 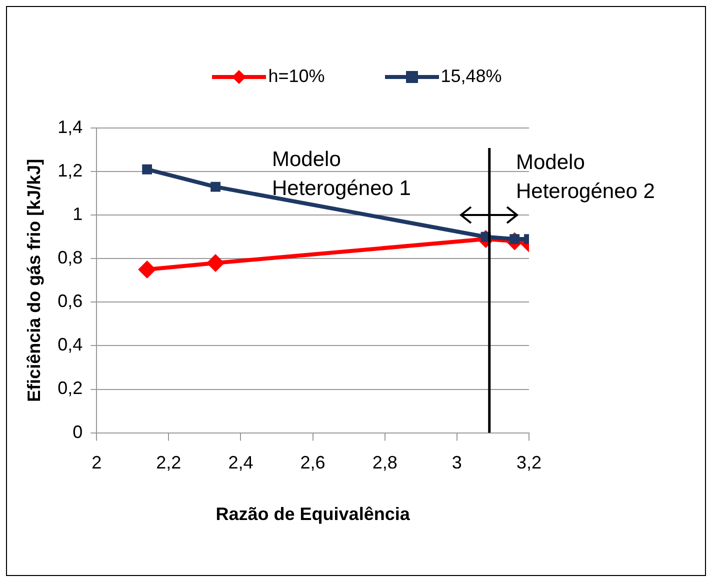 What do you see at coordinates (385, 462) in the screenshot?
I see `x-tick-label: 2,8` at bounding box center [385, 462].